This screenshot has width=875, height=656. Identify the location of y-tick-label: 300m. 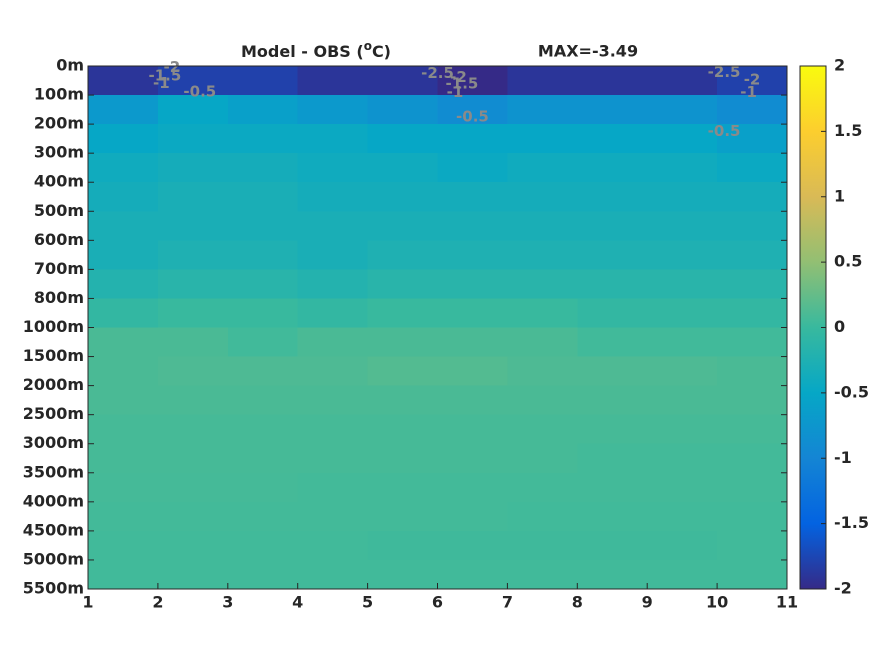
(59, 152).